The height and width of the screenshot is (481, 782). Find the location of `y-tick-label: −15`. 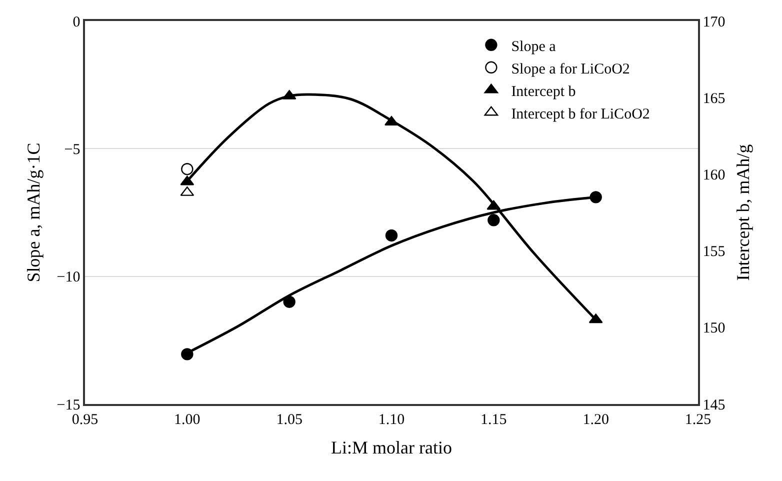

y-tick-label: −15 is located at coordinates (68, 405).